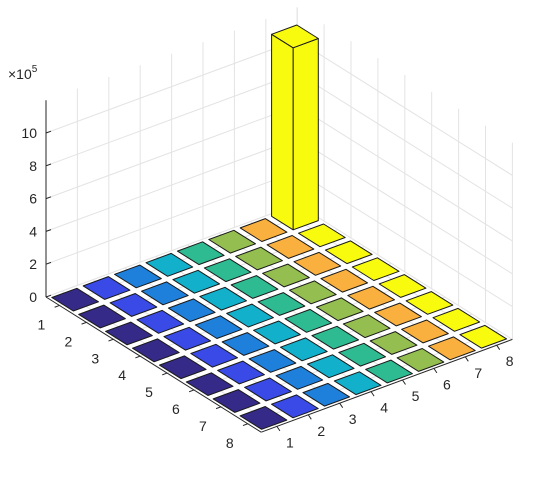 The image size is (550, 480). What do you see at coordinates (203, 426) in the screenshot?
I see `y-tick-label: 7` at bounding box center [203, 426].